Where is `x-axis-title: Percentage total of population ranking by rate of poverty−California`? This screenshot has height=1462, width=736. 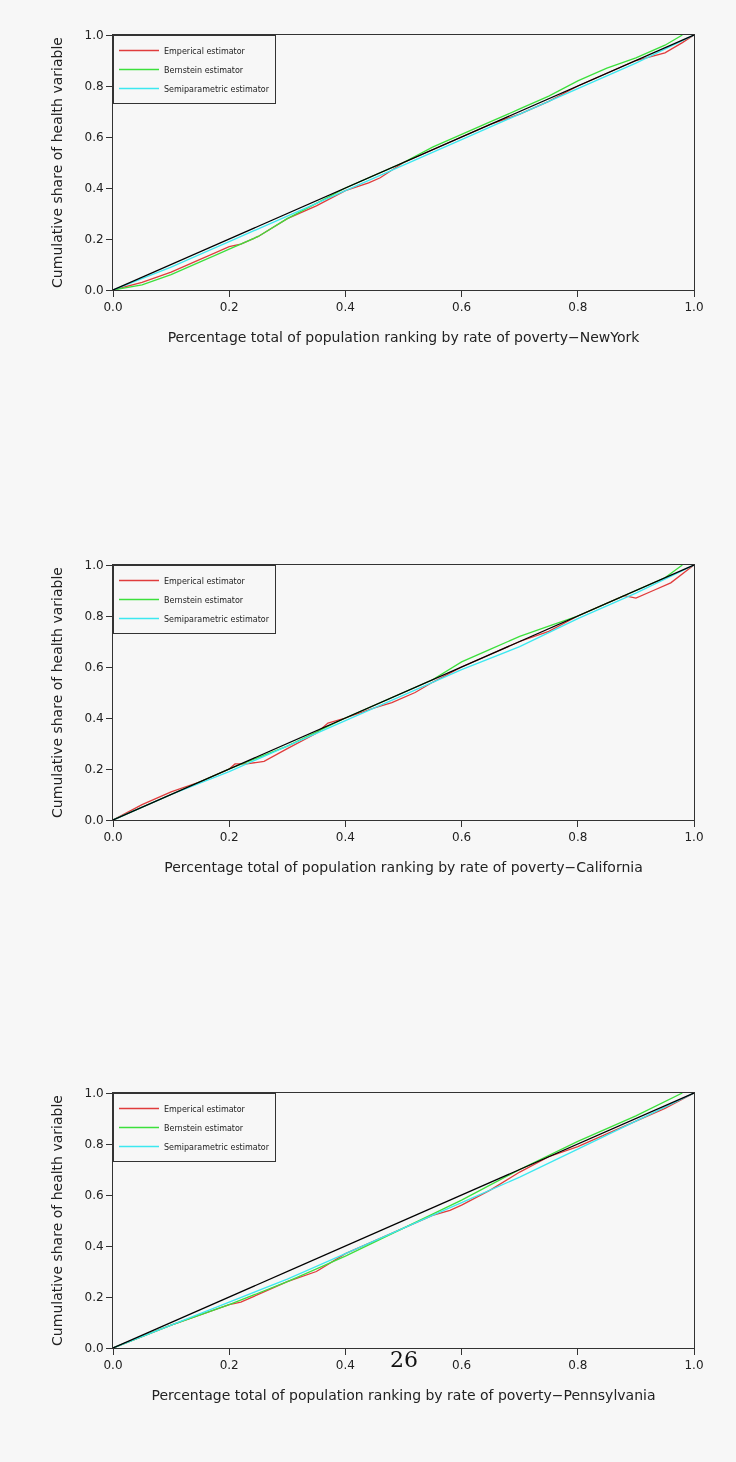
x-axis-title: Percentage total of population ranking by rate of poverty−California is located at coordinates (403, 866).